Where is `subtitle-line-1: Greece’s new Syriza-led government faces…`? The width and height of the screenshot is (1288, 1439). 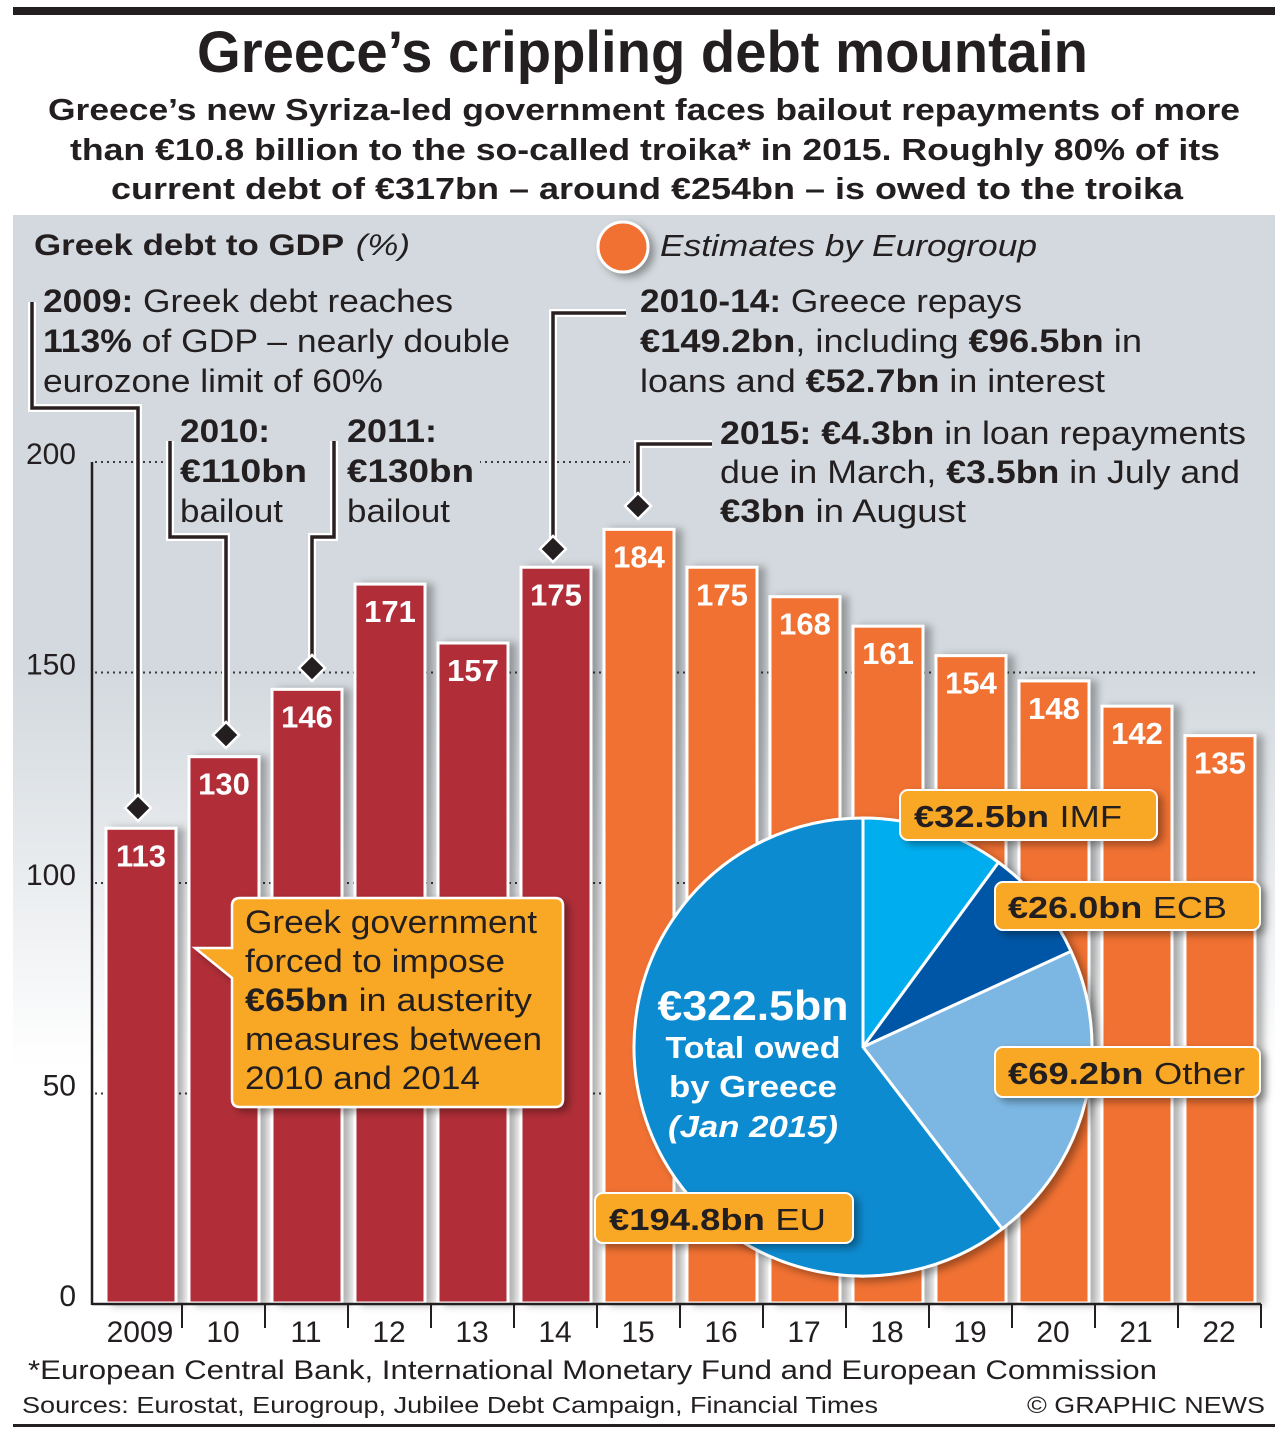 subtitle-line-1: Greece’s new Syriza-led government faces… is located at coordinates (644, 109).